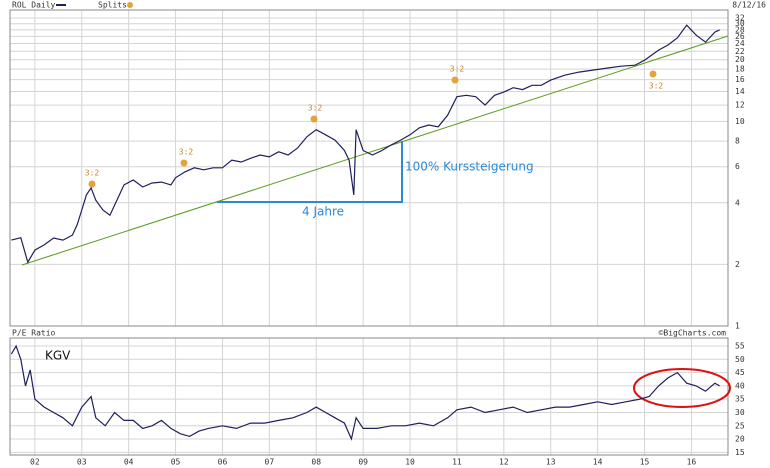  Describe the element at coordinates (737, 166) in the screenshot. I see `y-tick-label: 6` at that location.